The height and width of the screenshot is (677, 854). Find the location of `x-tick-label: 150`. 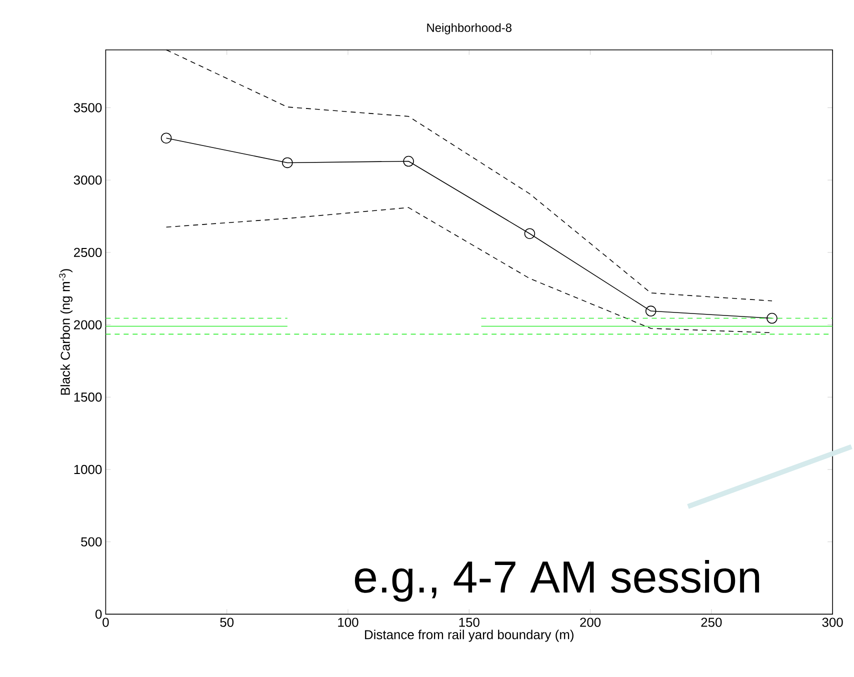

x-tick-label: 150 is located at coordinates (469, 622).